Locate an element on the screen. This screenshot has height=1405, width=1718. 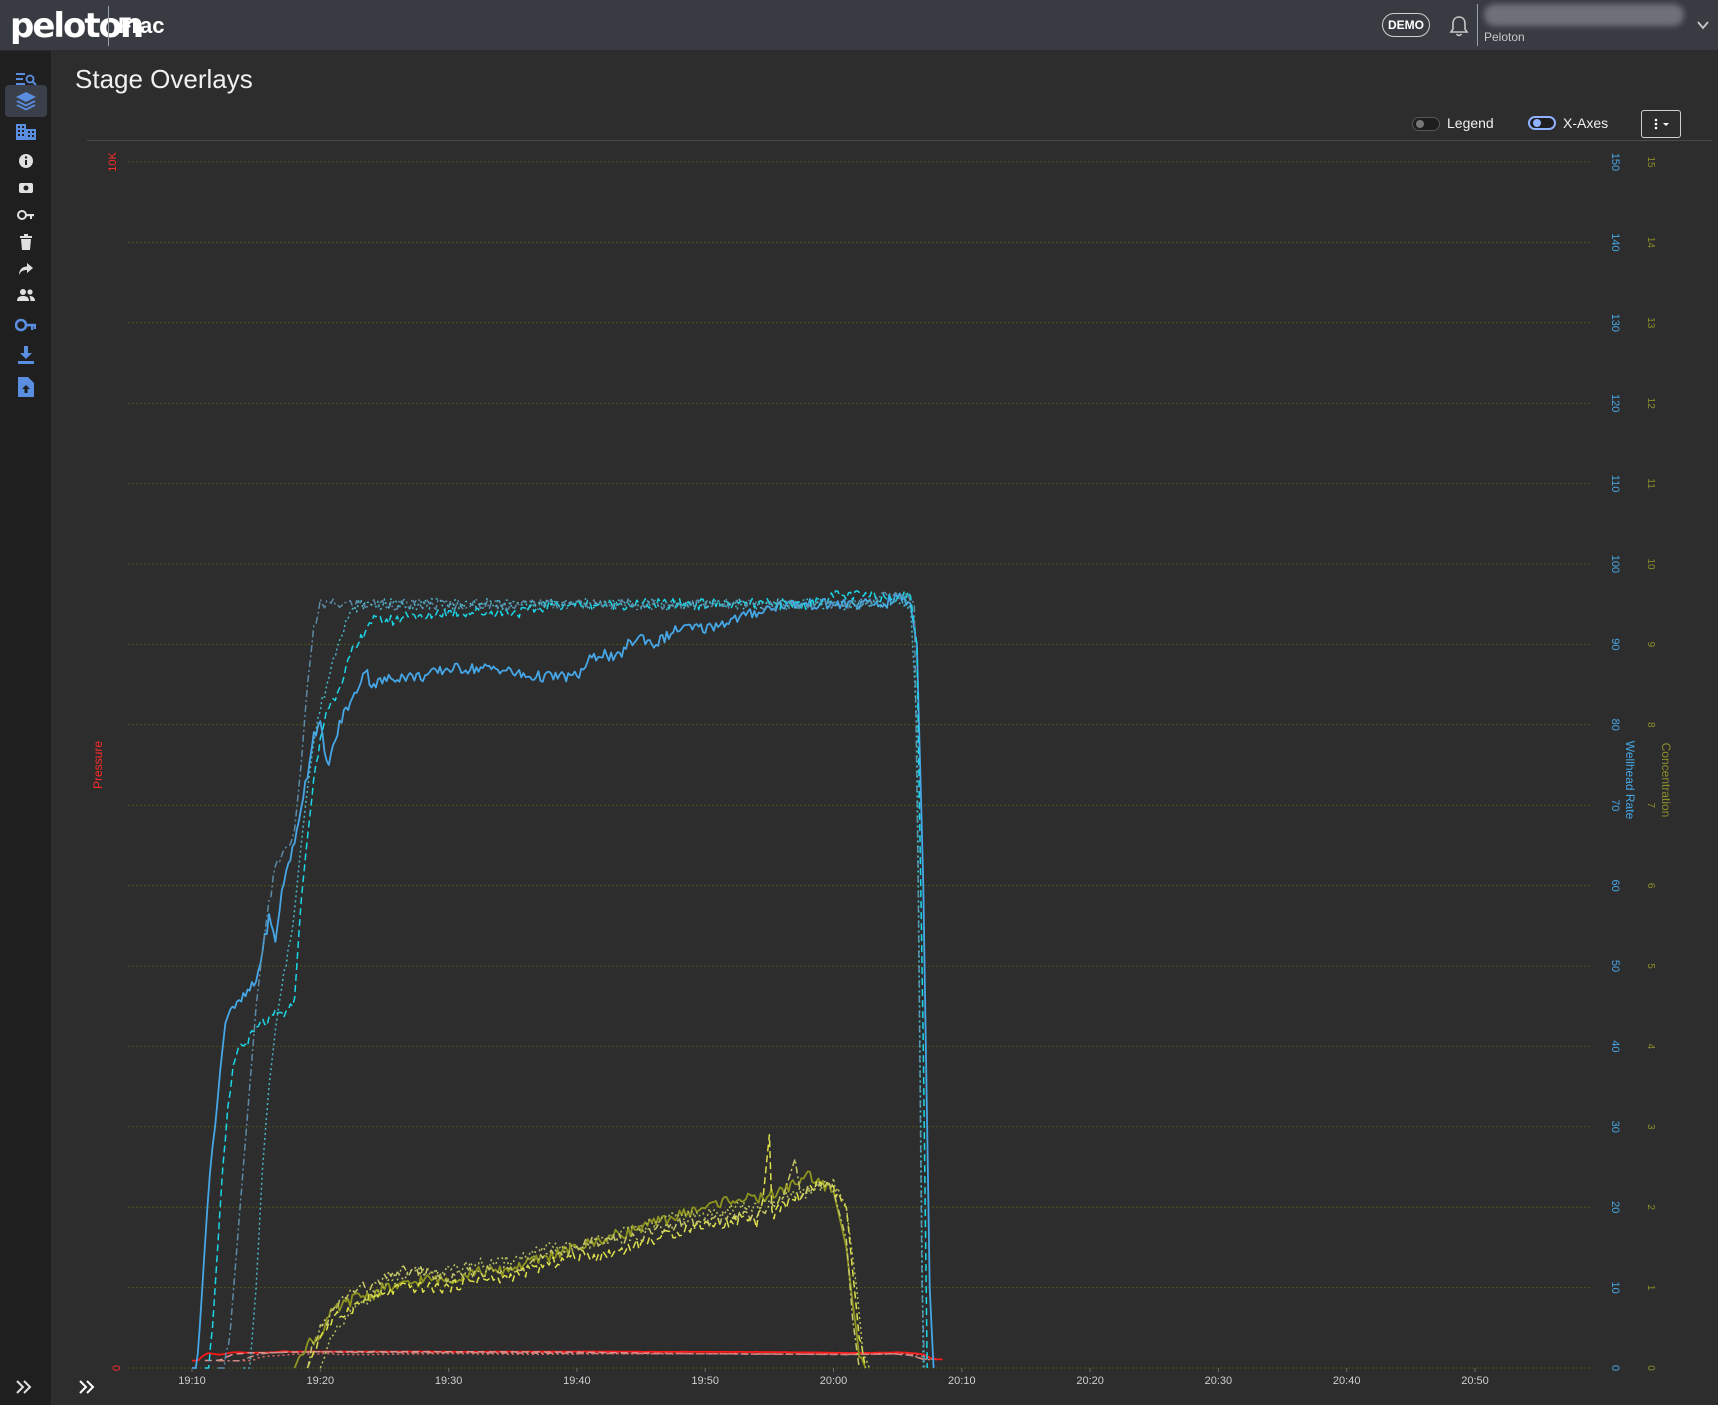
users-icon is located at coordinates (26, 295).